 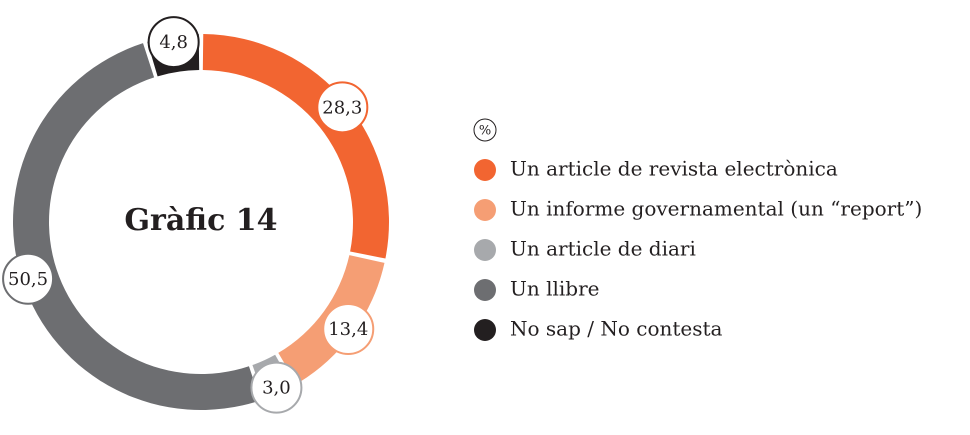 What do you see at coordinates (616, 329) in the screenshot?
I see `legend-label: No sap / No contesta` at bounding box center [616, 329].